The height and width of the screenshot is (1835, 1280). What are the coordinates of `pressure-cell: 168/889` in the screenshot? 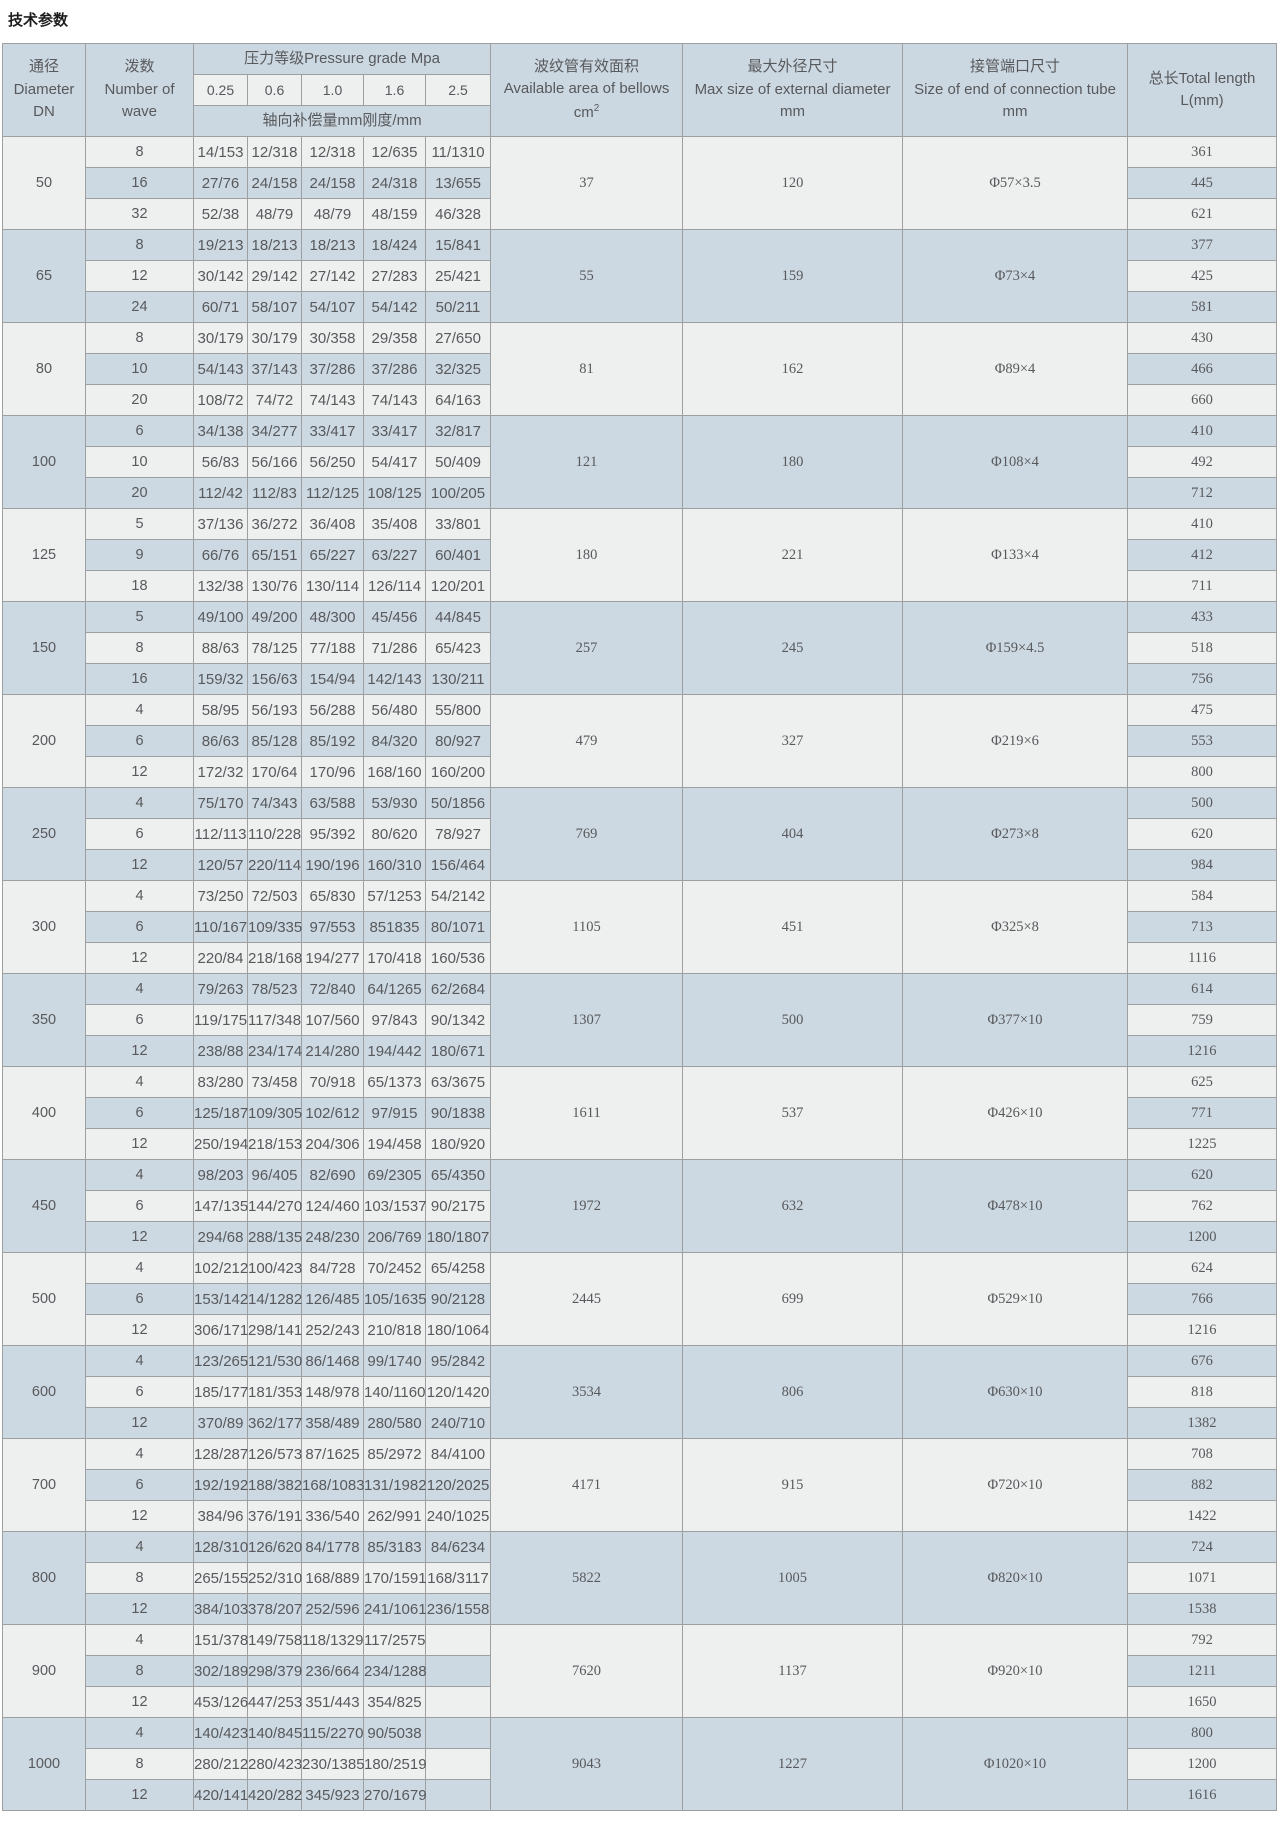 It's located at (332, 1578).